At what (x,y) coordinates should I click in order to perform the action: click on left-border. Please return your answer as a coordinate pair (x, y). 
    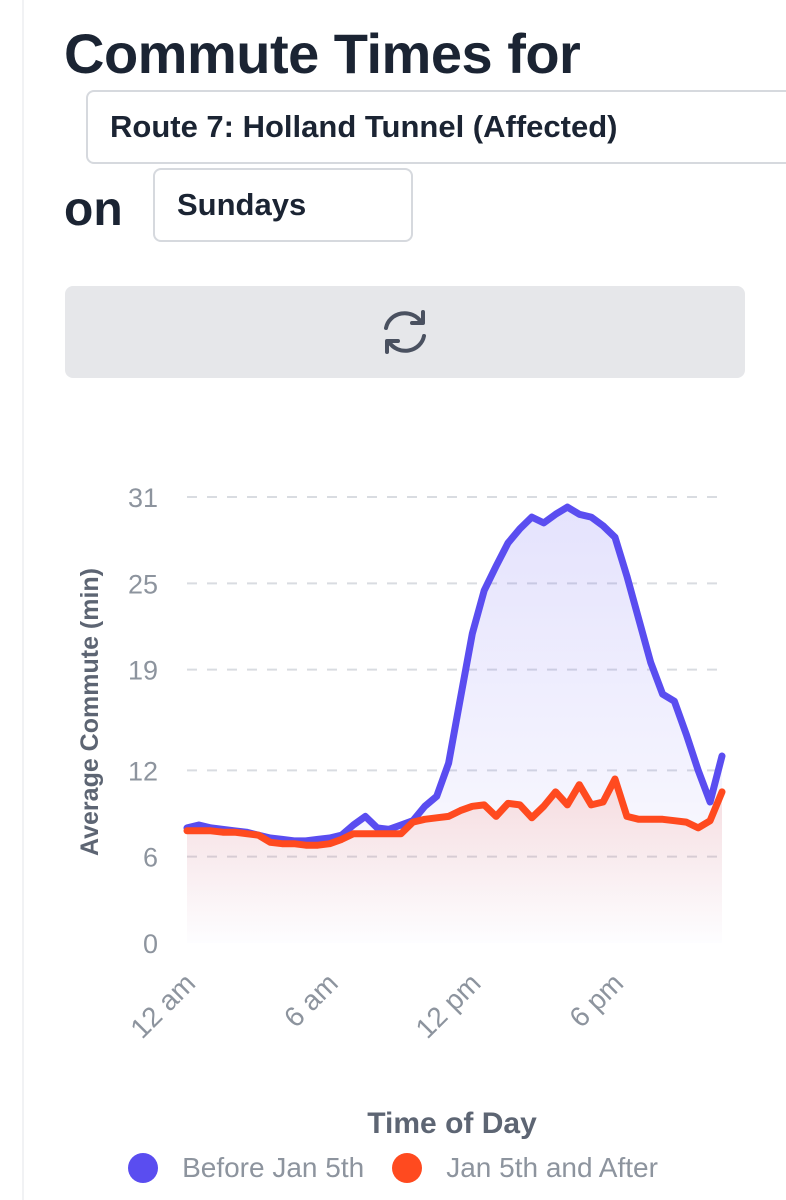
    Looking at the image, I should click on (23, 600).